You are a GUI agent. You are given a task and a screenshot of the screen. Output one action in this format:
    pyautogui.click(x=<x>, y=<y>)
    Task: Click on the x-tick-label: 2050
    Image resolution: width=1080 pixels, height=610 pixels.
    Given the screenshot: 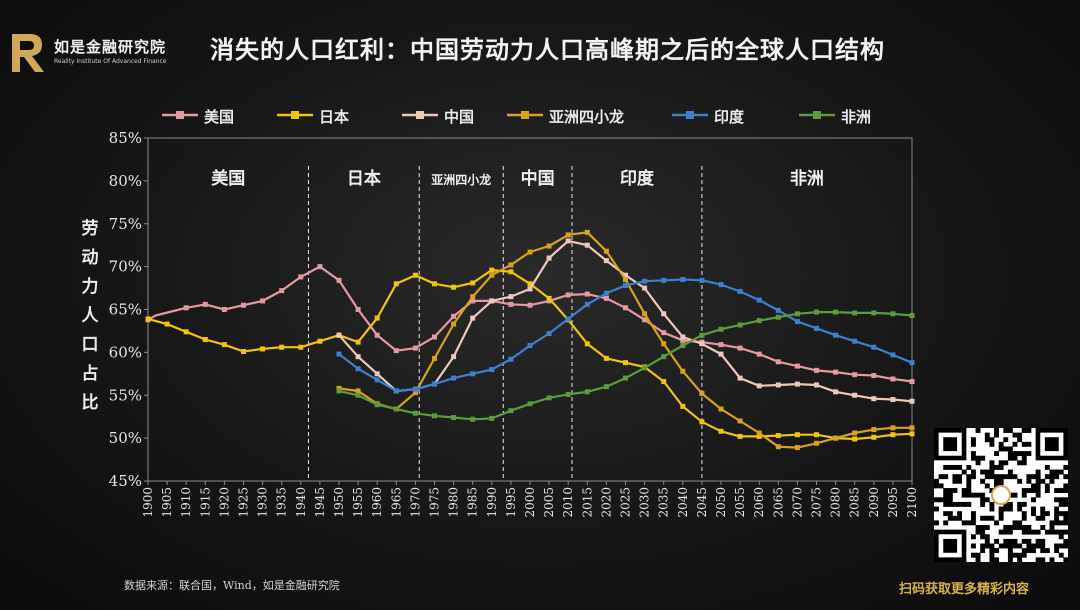 What is the action you would take?
    pyautogui.click(x=721, y=502)
    